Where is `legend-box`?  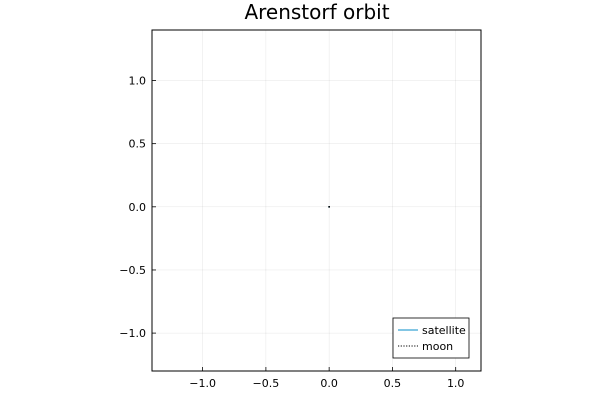 legend-box is located at coordinates (431, 338).